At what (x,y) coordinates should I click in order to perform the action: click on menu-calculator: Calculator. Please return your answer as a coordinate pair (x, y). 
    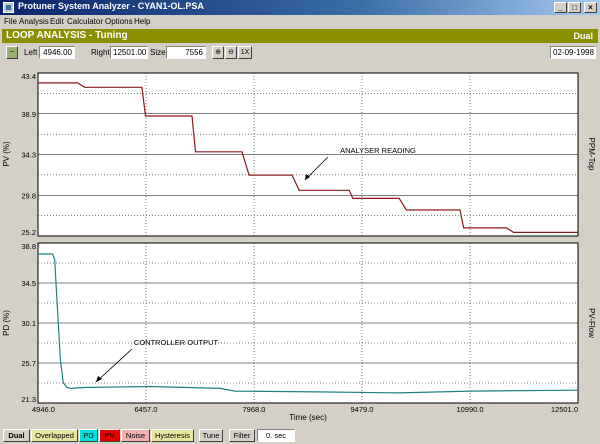
    Looking at the image, I should click on (85, 21).